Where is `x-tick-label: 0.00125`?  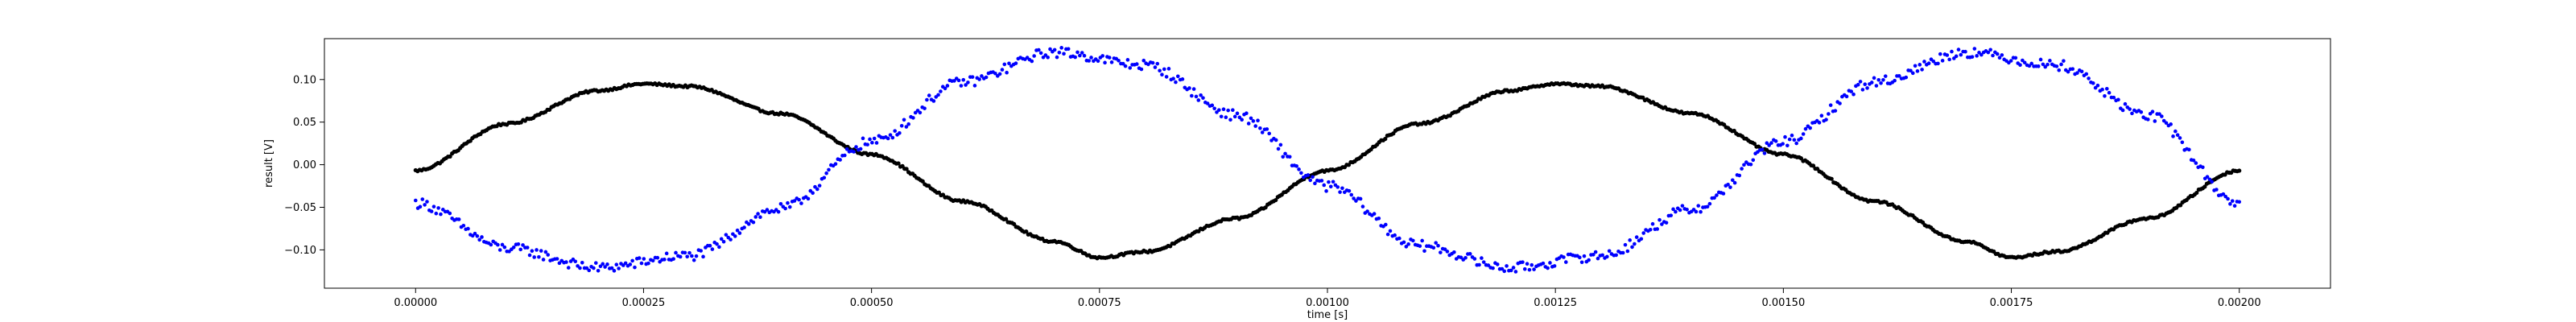
x-tick-label: 0.00125 is located at coordinates (1555, 303).